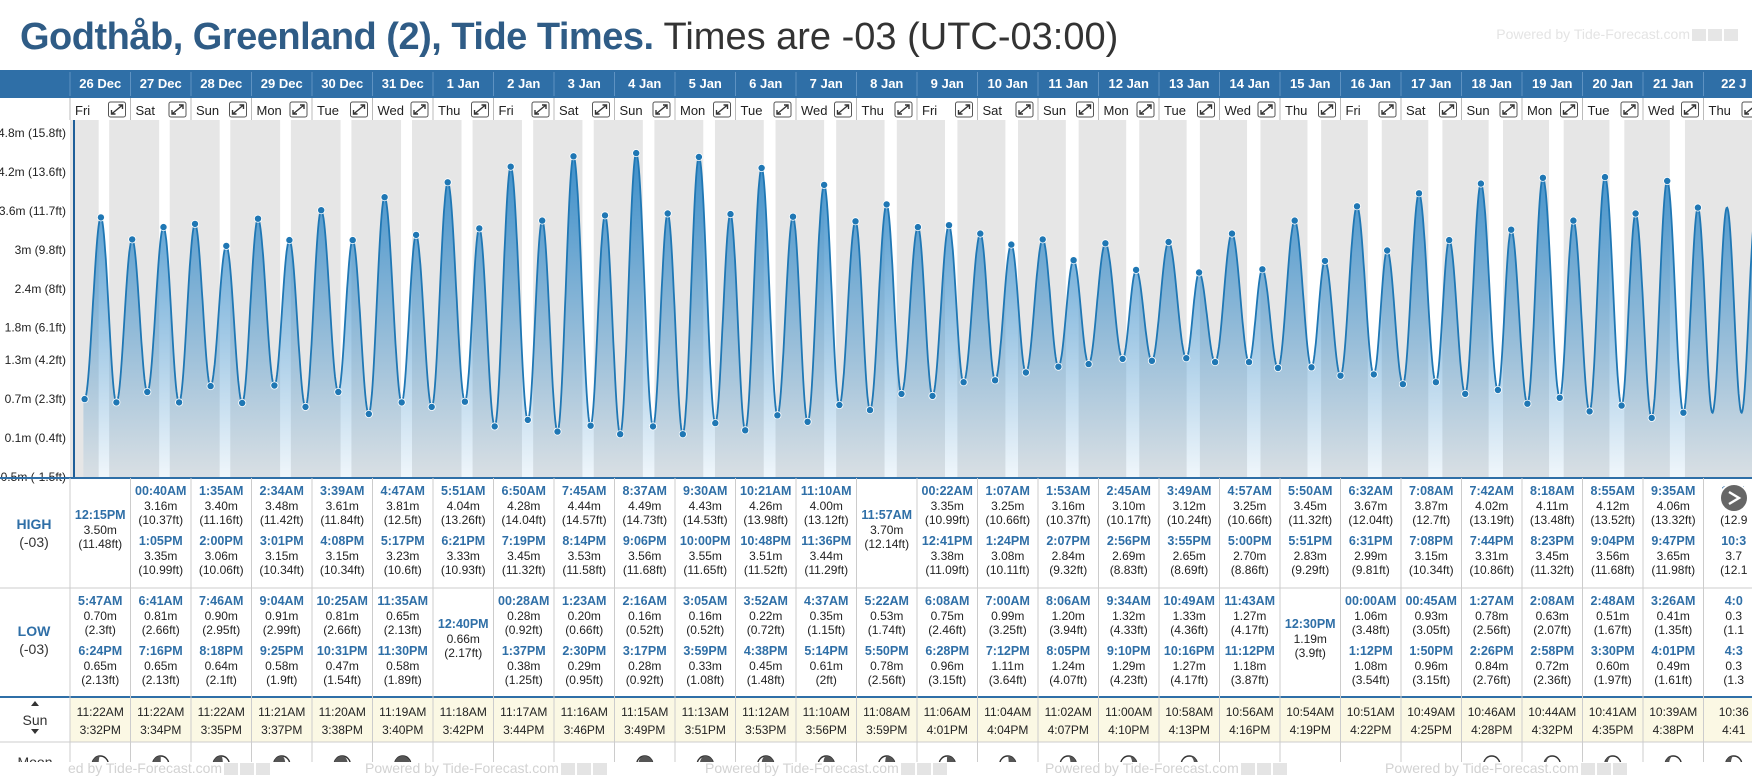  Describe the element at coordinates (705, 680) in the screenshot. I see `low-tide-height-ft: (1.08ft)` at that location.